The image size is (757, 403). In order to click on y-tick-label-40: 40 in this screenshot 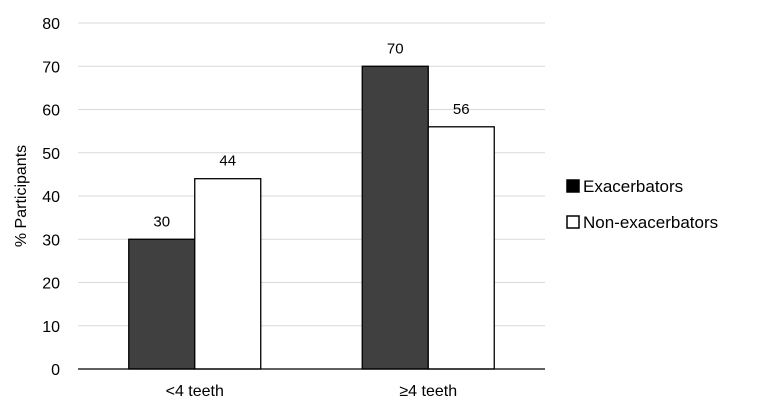, I will do `click(51, 197)`.